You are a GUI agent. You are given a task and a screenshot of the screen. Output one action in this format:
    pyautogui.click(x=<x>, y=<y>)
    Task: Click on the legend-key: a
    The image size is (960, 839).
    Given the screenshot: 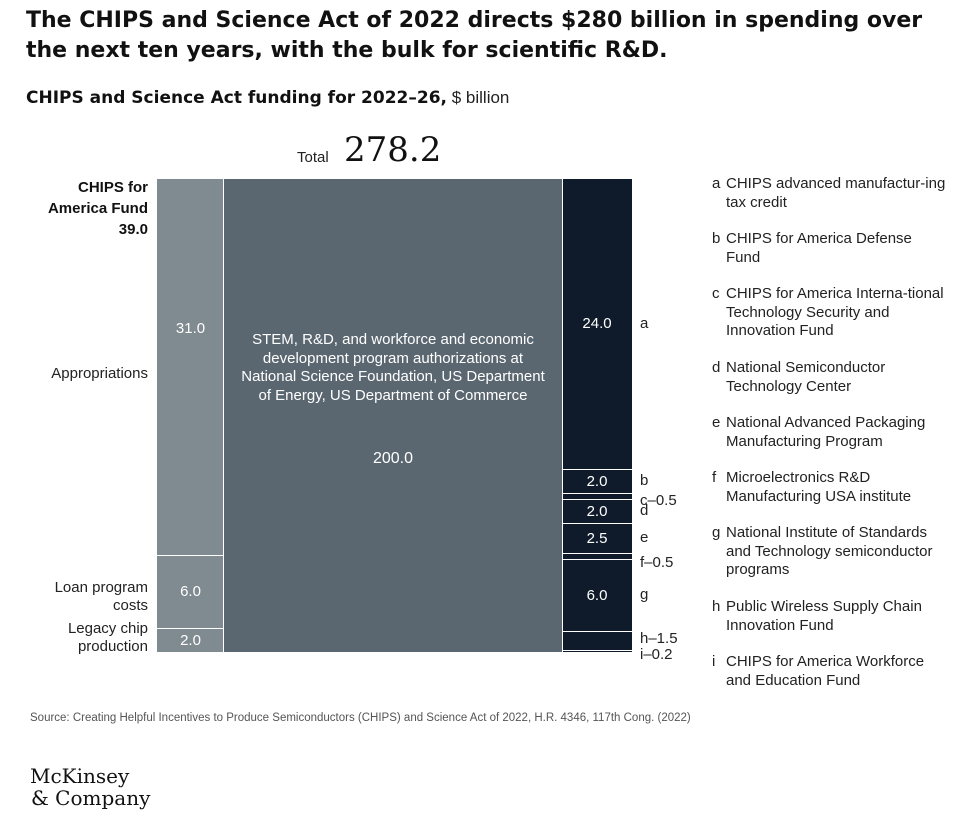 What is the action you would take?
    pyautogui.click(x=716, y=183)
    